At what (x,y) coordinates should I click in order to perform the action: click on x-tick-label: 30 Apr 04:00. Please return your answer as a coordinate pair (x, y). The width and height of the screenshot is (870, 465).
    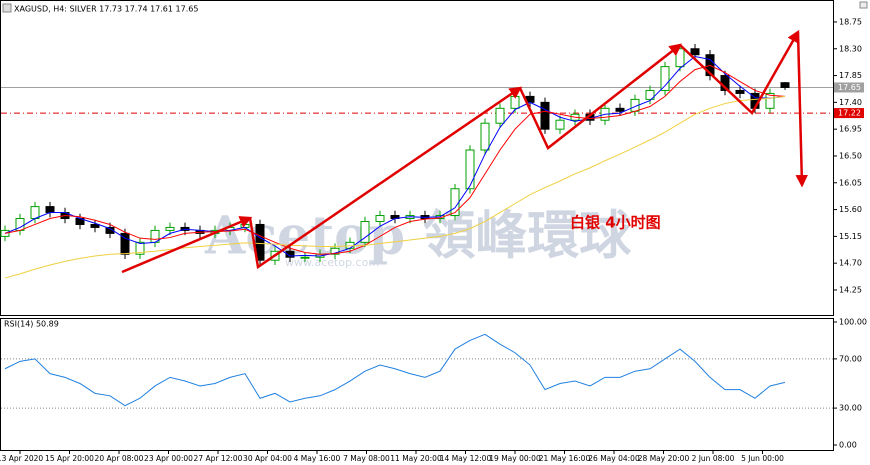
    Looking at the image, I should click on (267, 458).